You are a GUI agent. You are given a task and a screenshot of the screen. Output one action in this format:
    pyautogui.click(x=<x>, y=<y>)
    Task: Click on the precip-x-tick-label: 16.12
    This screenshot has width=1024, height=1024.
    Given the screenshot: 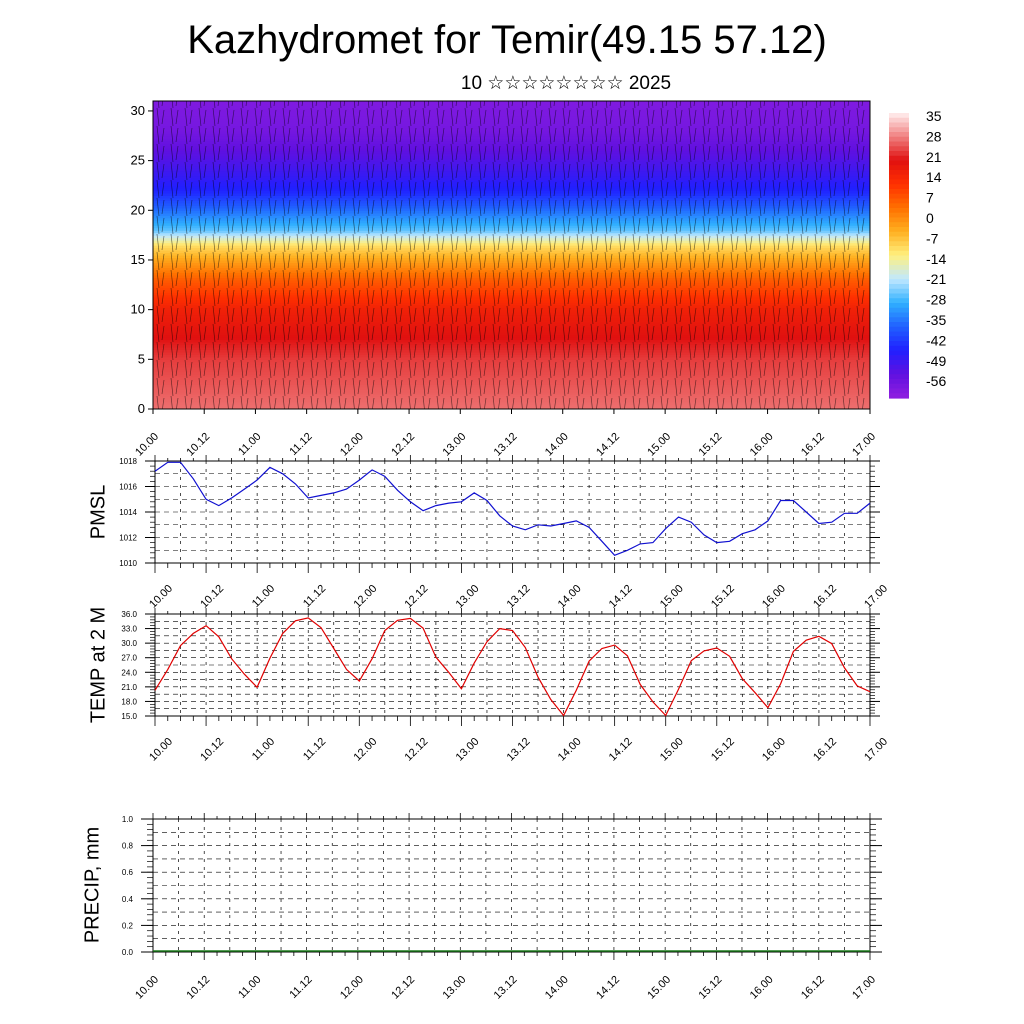 What is the action you would take?
    pyautogui.click(x=813, y=988)
    